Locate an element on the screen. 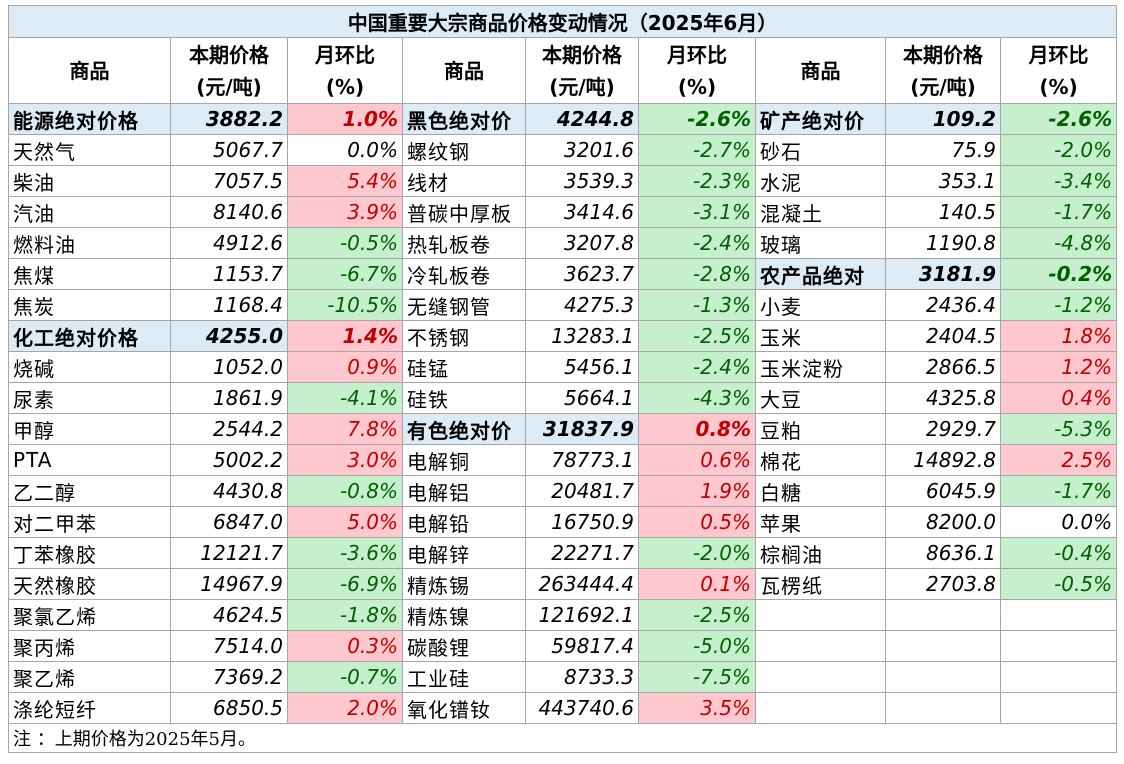 This screenshot has height=764, width=1124. commodity-name: 大豆 is located at coordinates (820, 398).